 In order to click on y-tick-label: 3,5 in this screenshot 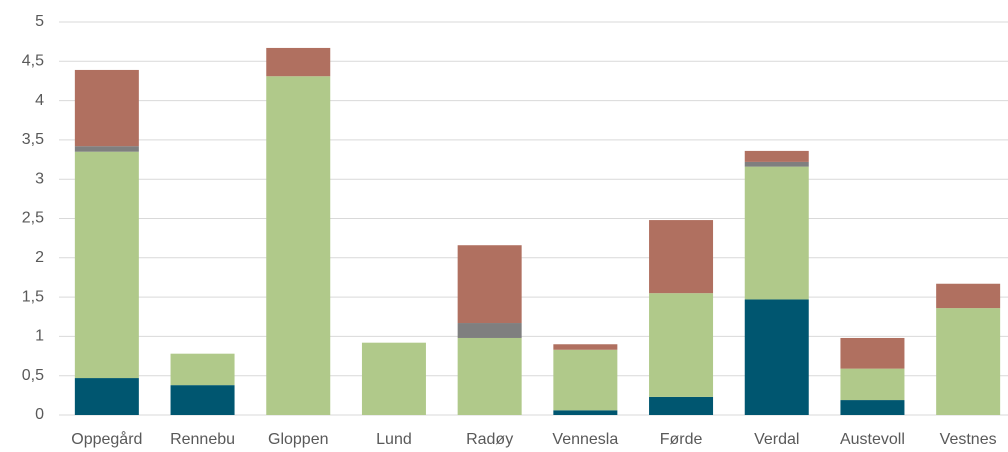, I will do `click(33, 139)`.